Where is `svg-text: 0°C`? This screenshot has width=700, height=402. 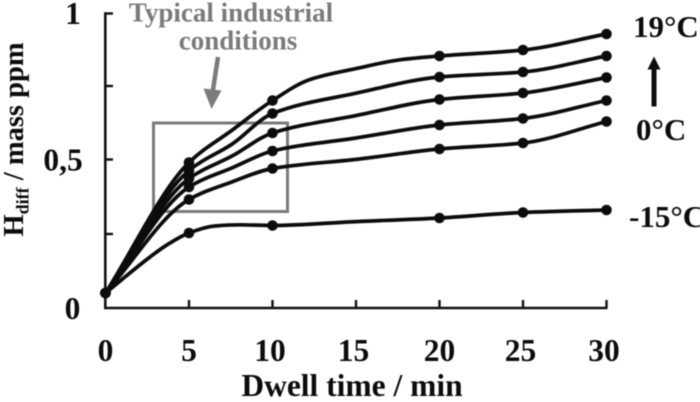 svg-text: 0°C is located at coordinates (661, 129).